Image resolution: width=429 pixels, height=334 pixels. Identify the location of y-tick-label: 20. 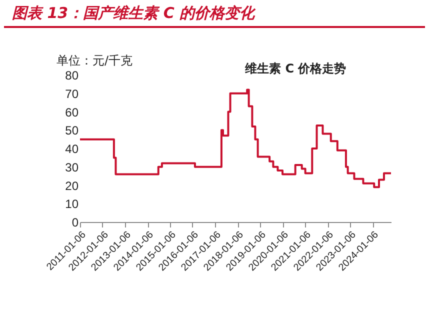
(72, 185).